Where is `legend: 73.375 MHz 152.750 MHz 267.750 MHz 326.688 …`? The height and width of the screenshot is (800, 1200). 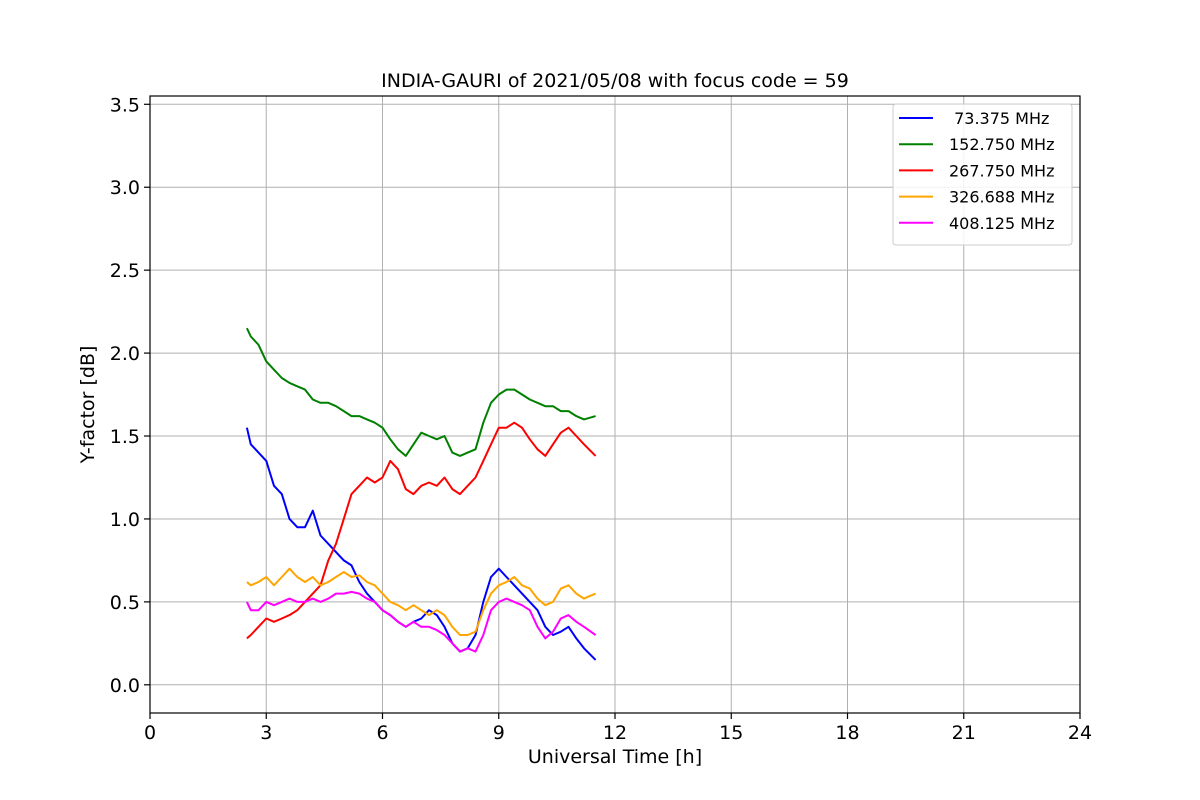
legend: 73.375 MHz 152.750 MHz 267.750 MHz 326.688 … is located at coordinates (982, 174).